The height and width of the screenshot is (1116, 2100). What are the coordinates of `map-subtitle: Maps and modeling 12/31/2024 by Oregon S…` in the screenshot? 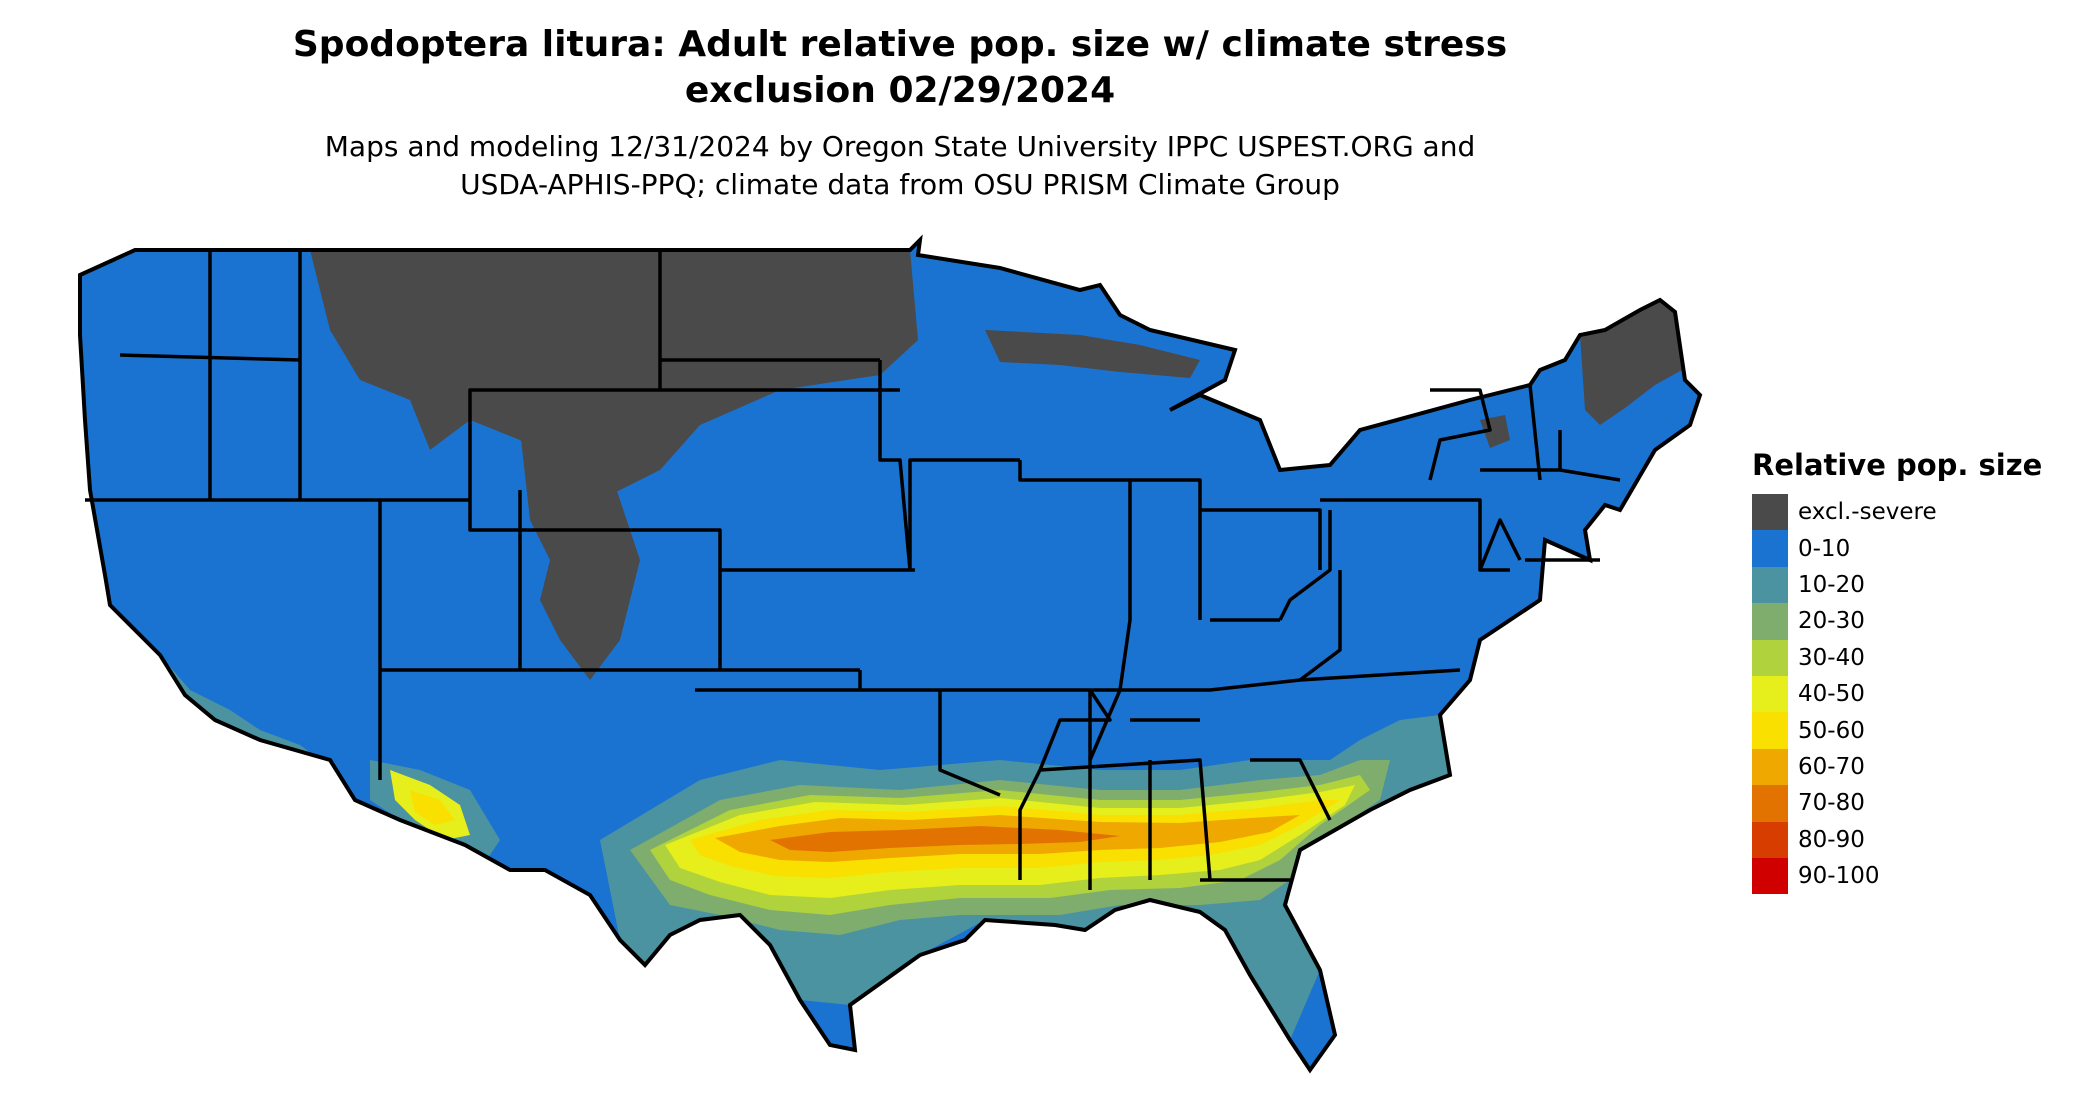 It's located at (900, 166).